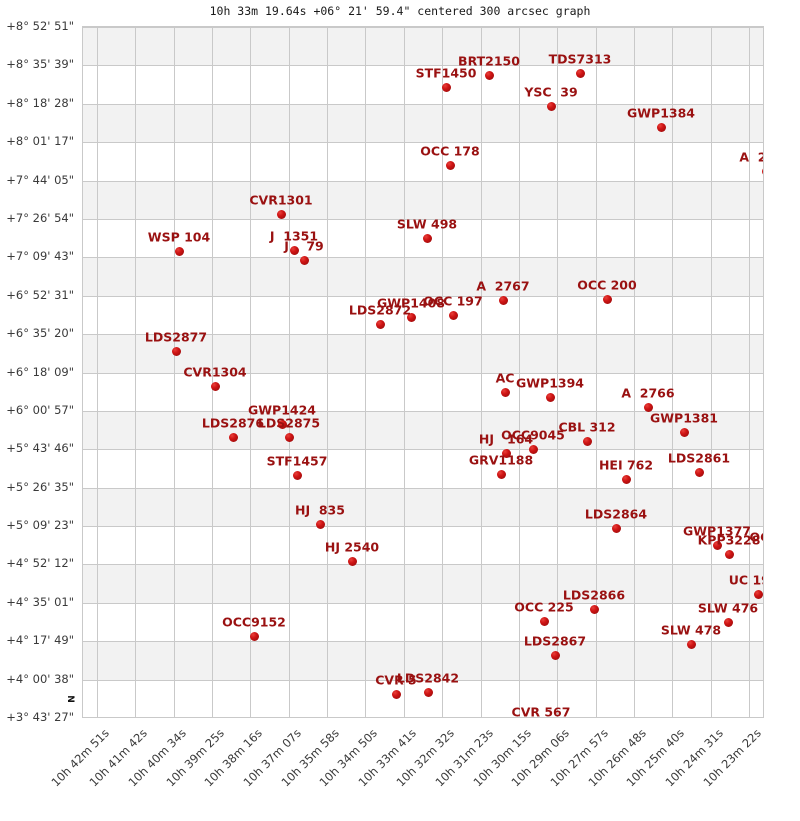 The image size is (800, 821). I want to click on star-label: OCC 197, so click(453, 301).